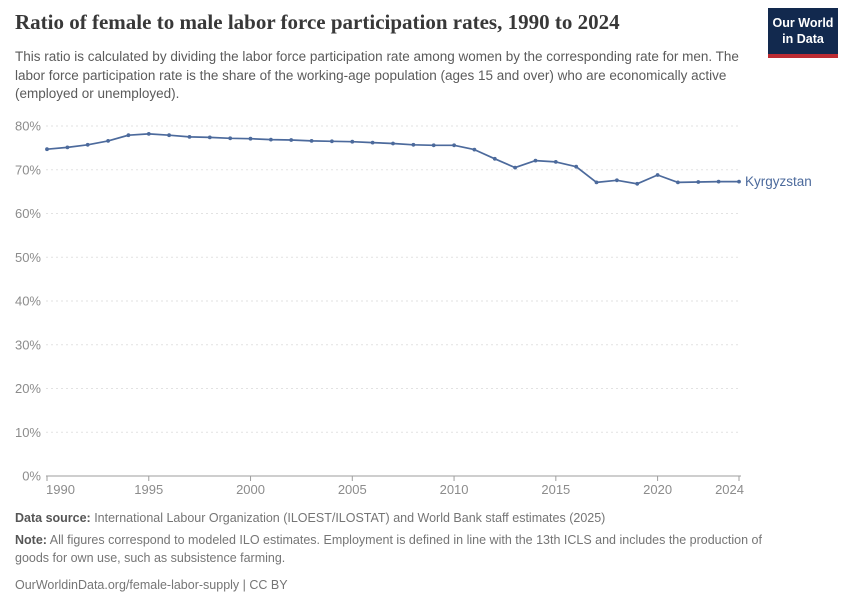 The width and height of the screenshot is (850, 600). Describe the element at coordinates (53, 518) in the screenshot. I see `data-source-label: Data source:` at that location.